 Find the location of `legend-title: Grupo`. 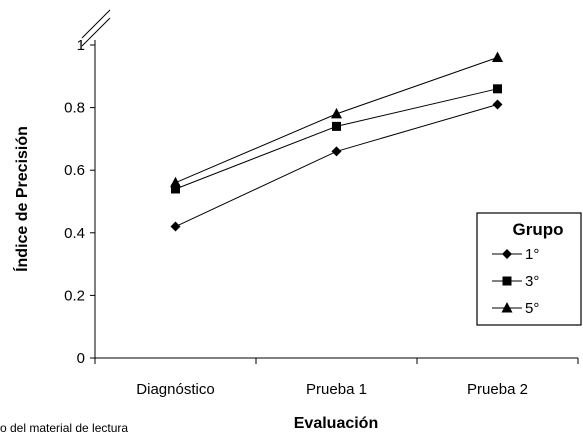

legend-title: Grupo is located at coordinates (538, 229).